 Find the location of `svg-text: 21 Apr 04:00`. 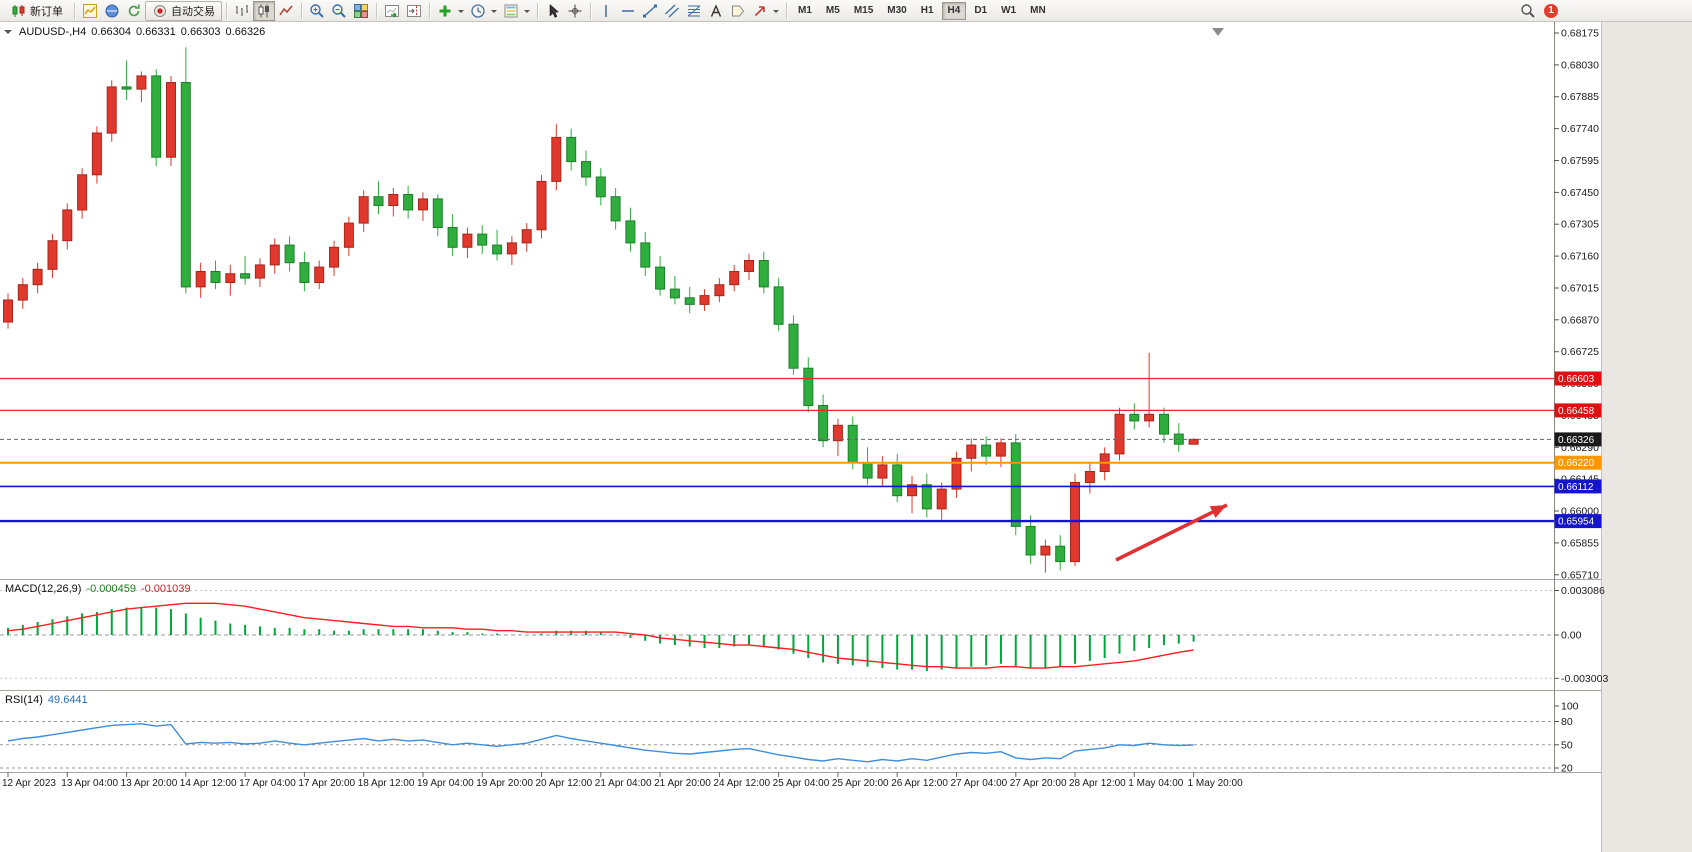

svg-text: 21 Apr 04:00 is located at coordinates (623, 783).